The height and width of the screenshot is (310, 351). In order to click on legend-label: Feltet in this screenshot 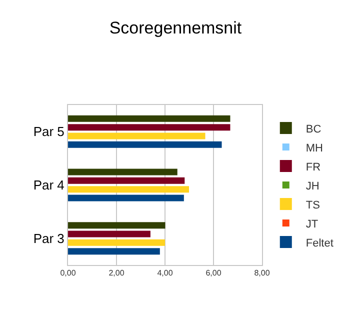, I will do `click(320, 243)`.